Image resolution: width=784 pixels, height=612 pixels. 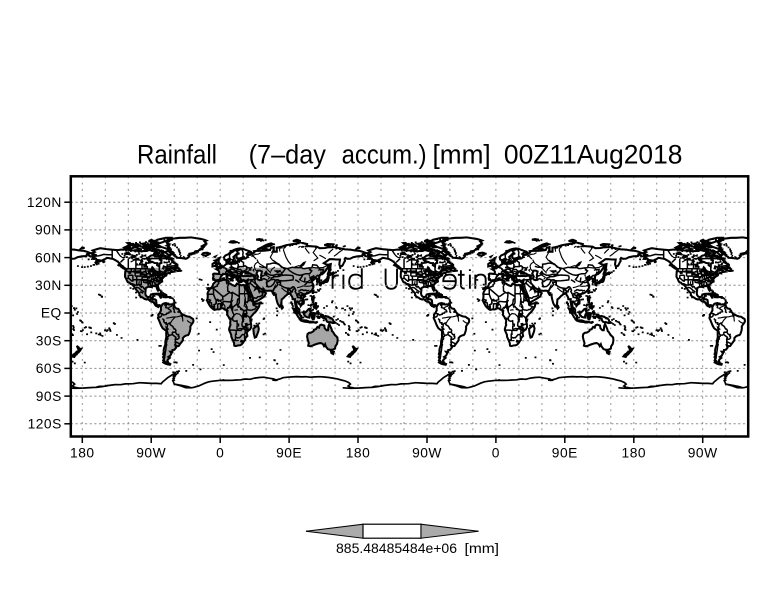 What do you see at coordinates (45, 424) in the screenshot?
I see `svg-text: 120S` at bounding box center [45, 424].